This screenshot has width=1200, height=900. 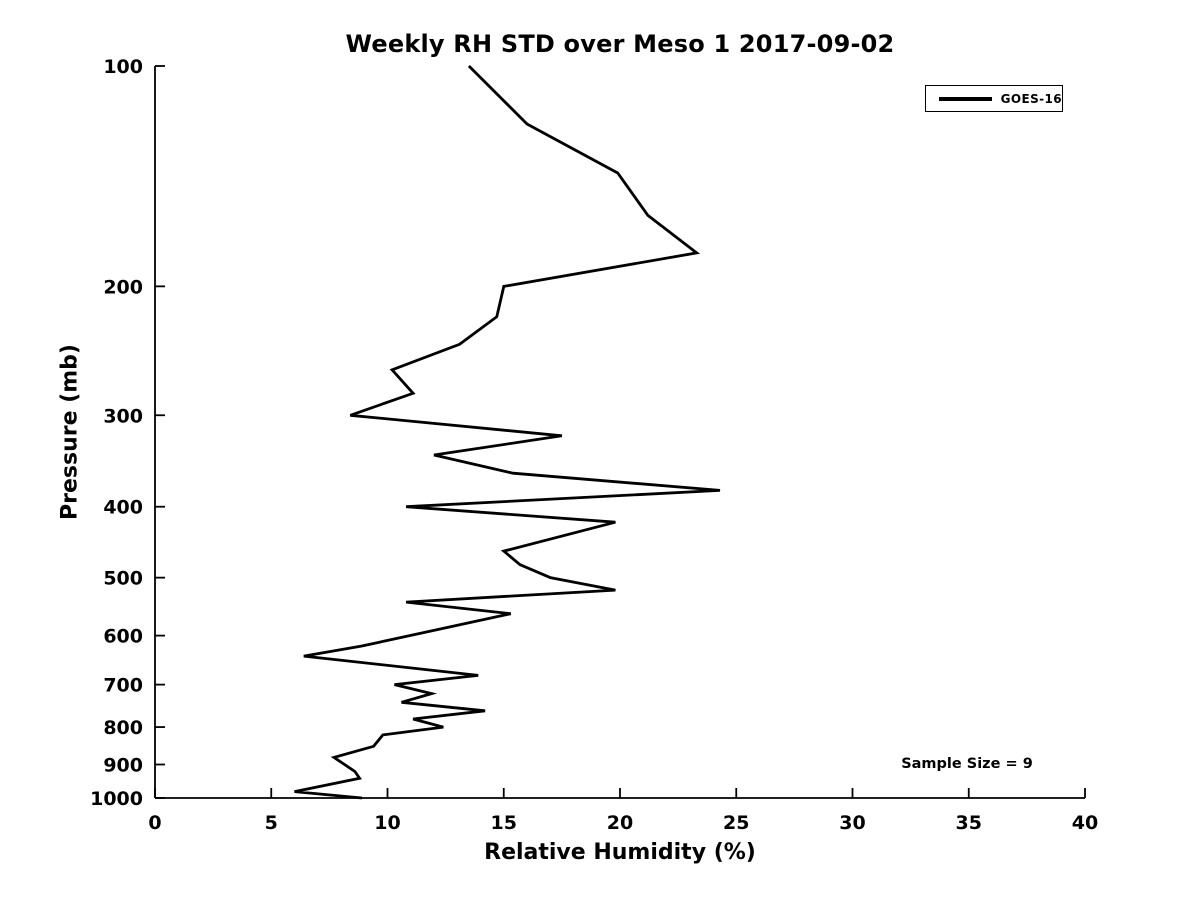 What do you see at coordinates (271, 823) in the screenshot?
I see `x-tick-label: 5` at bounding box center [271, 823].